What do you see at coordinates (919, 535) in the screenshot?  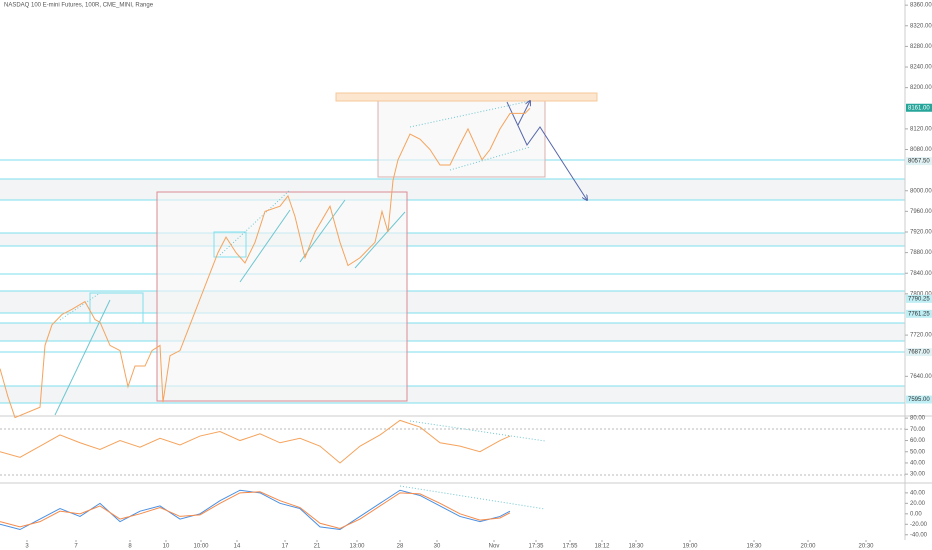 I see `y-tick-label: -40.00` at bounding box center [919, 535].